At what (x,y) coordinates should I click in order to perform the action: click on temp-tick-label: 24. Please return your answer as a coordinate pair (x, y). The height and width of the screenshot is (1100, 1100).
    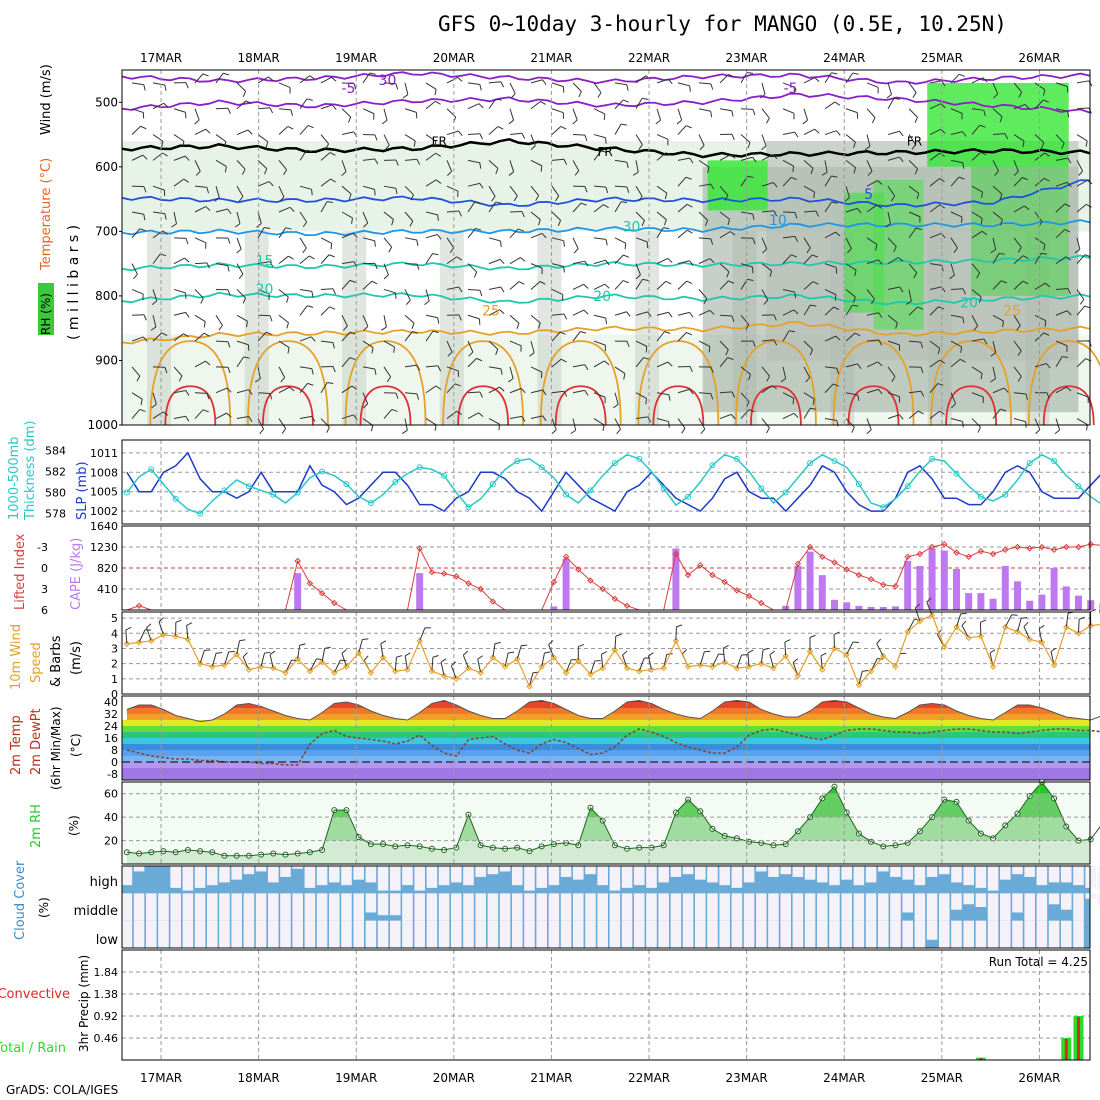
    Looking at the image, I should click on (111, 726).